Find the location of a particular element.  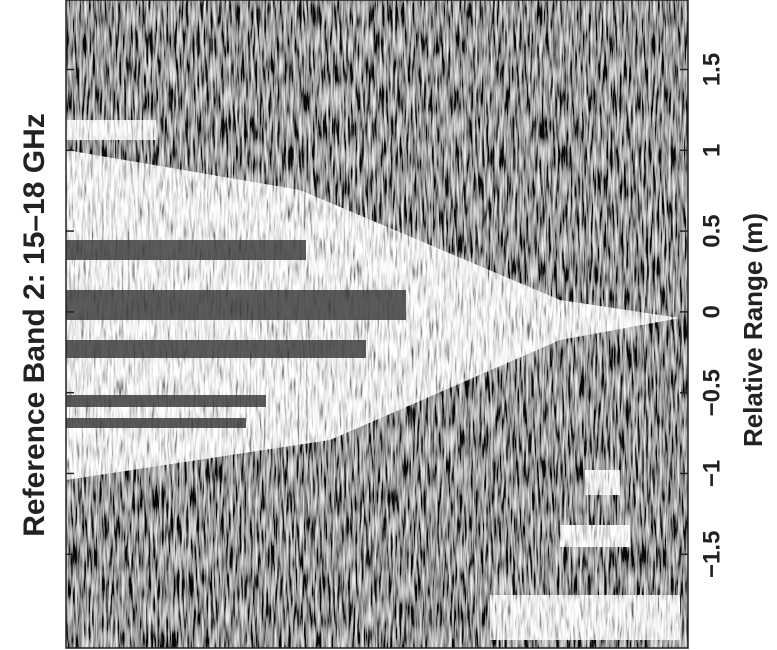

dark-streaks is located at coordinates (236, 334).